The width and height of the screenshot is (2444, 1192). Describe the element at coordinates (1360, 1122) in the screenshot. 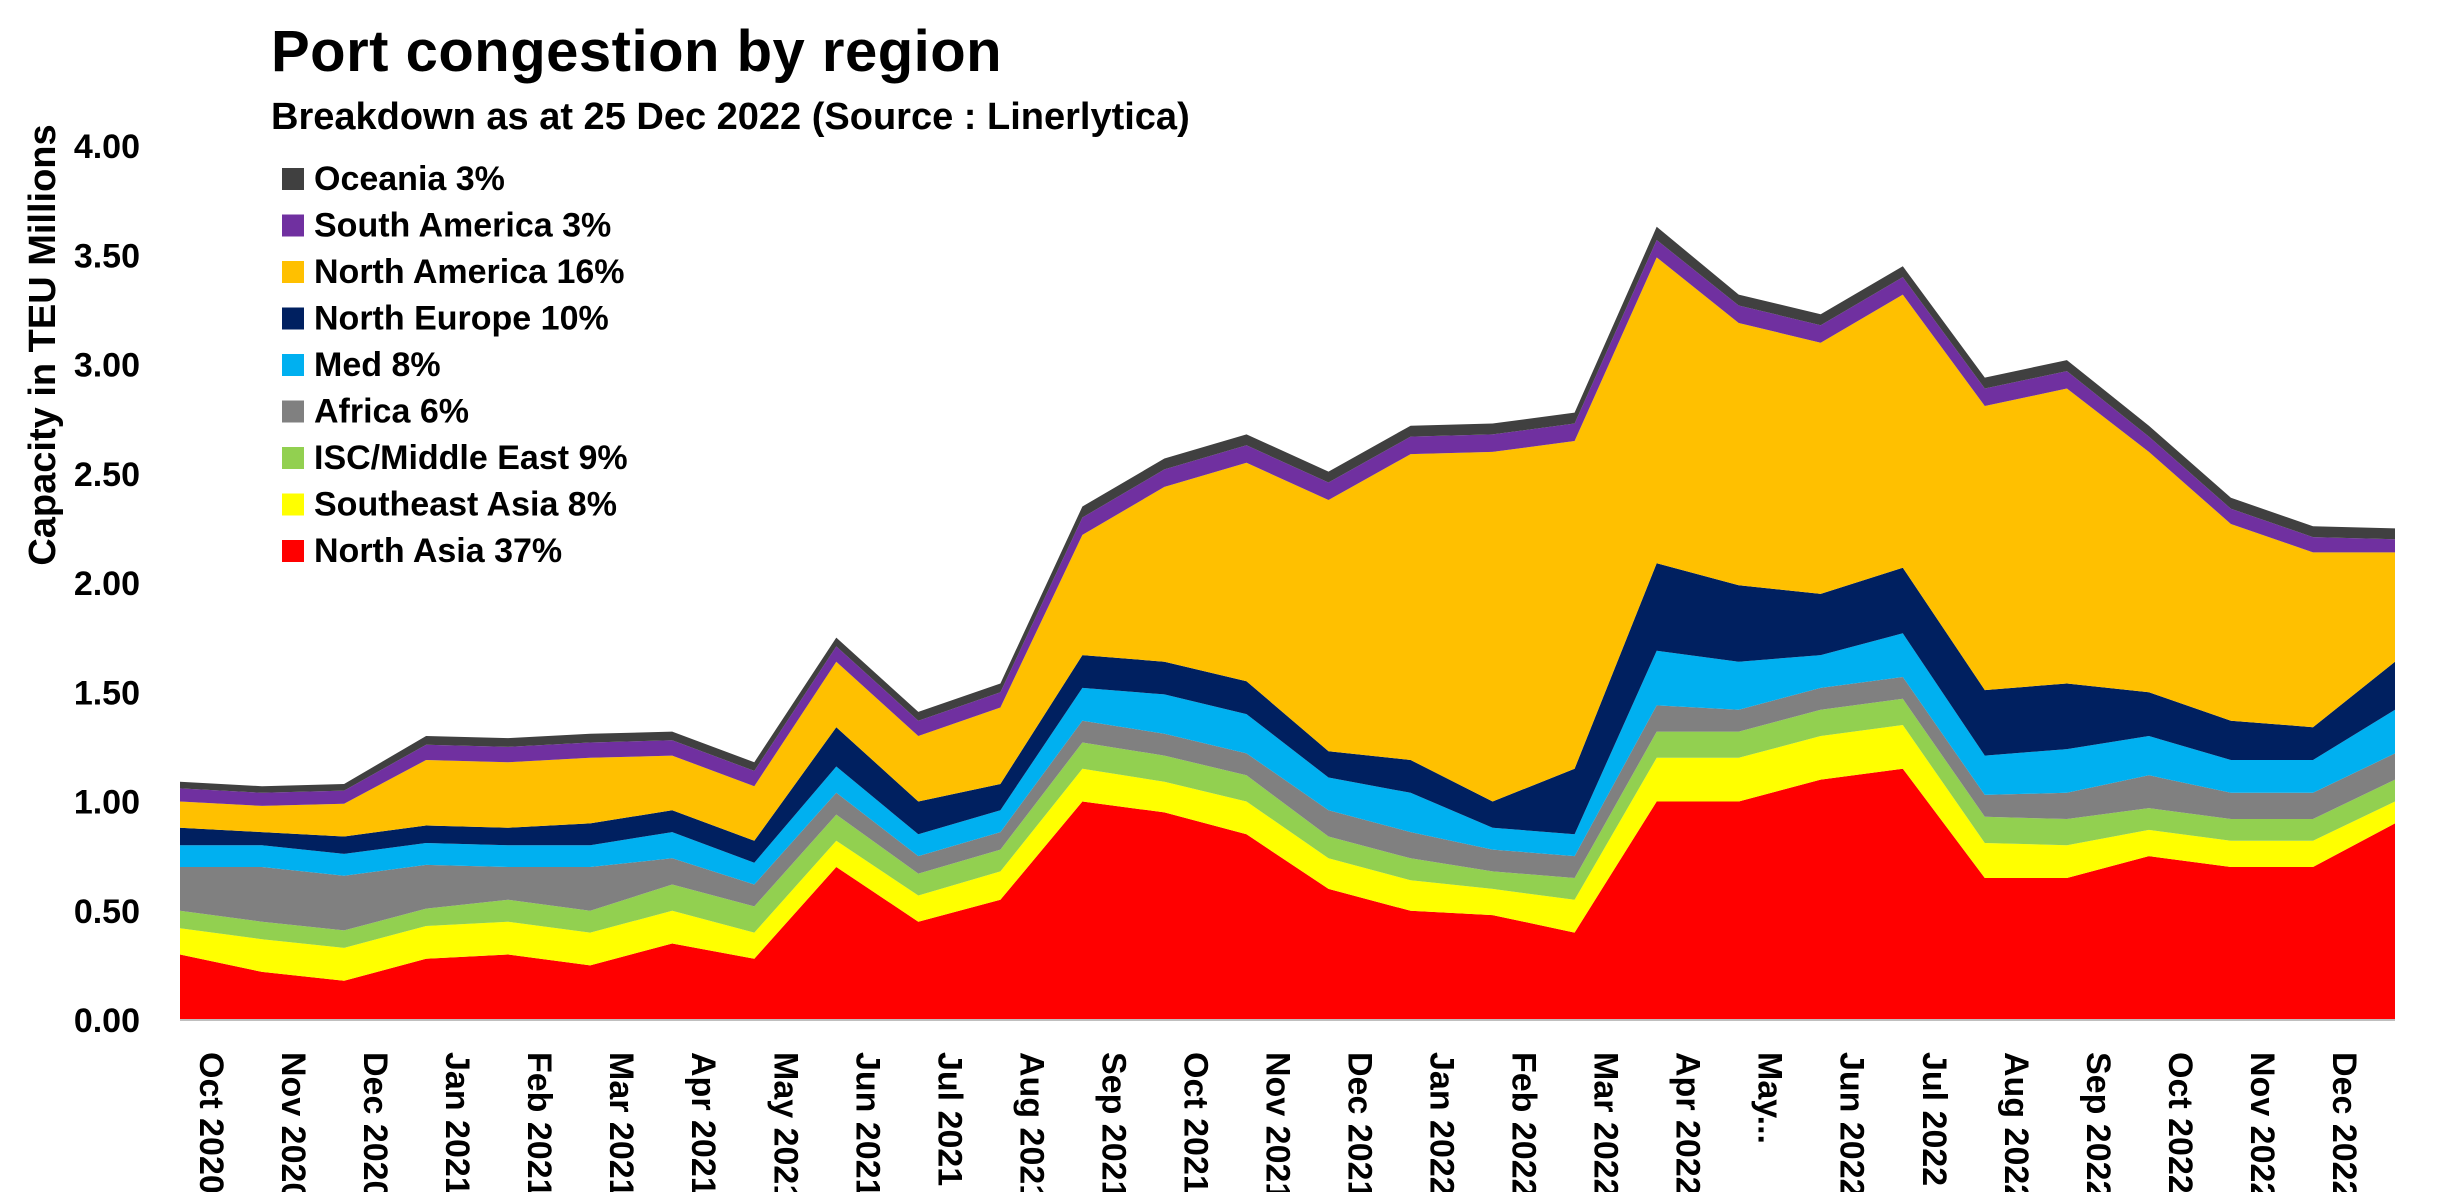

I see `x-tick-label: Dec 2021` at that location.